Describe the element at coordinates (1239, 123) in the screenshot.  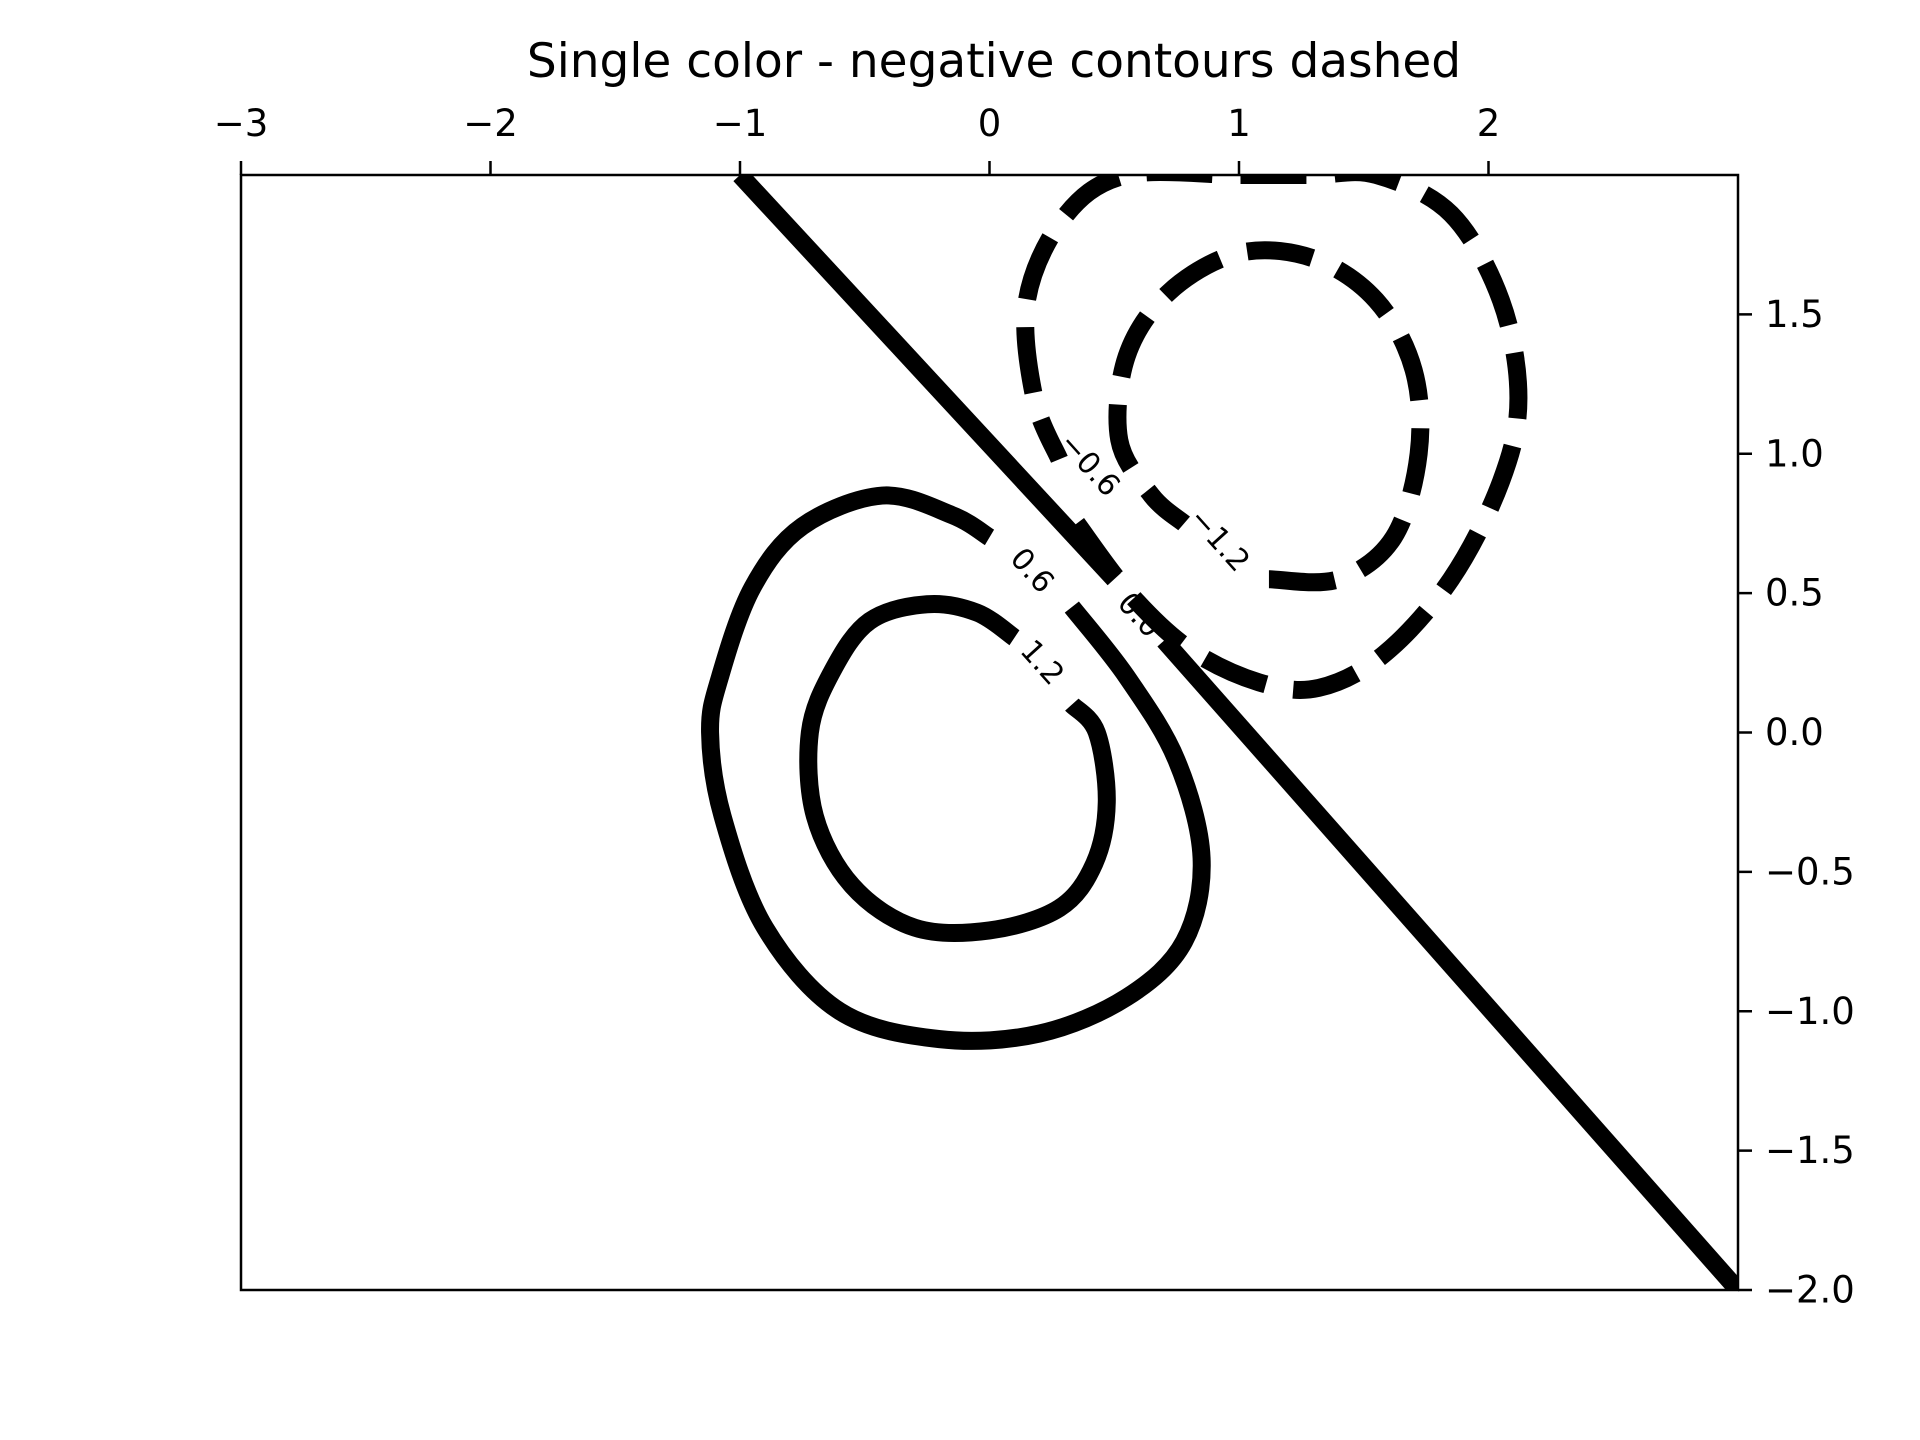
I see `x-tick-label: 1` at that location.